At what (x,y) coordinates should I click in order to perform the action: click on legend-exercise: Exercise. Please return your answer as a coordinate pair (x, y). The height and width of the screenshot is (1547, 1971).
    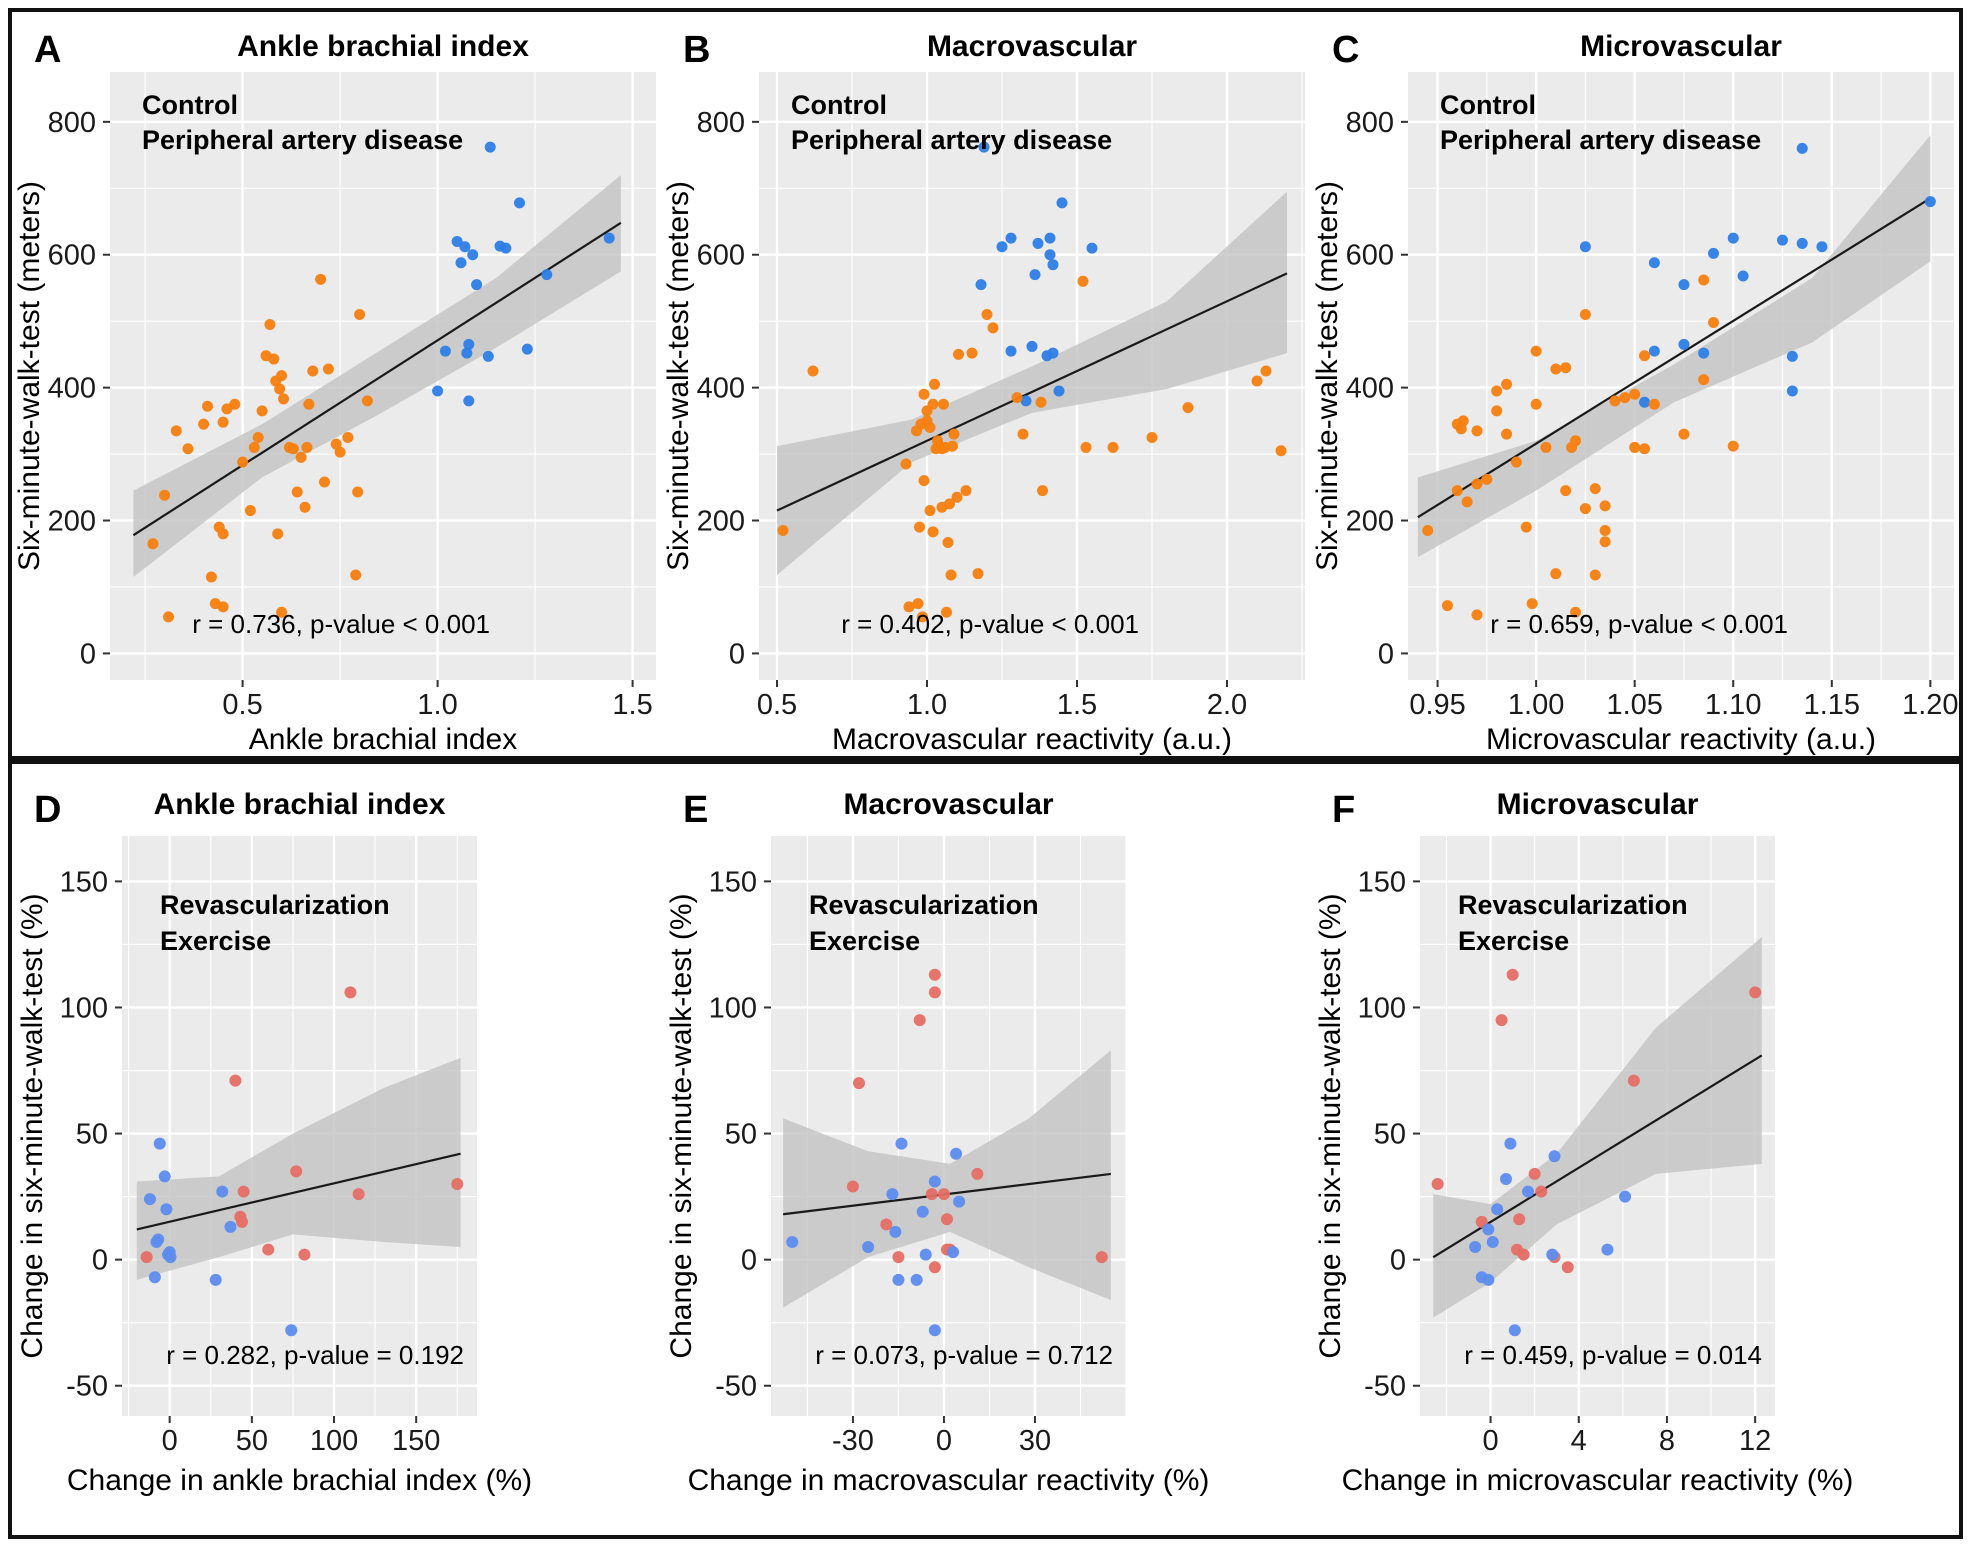
    Looking at the image, I should click on (215, 941).